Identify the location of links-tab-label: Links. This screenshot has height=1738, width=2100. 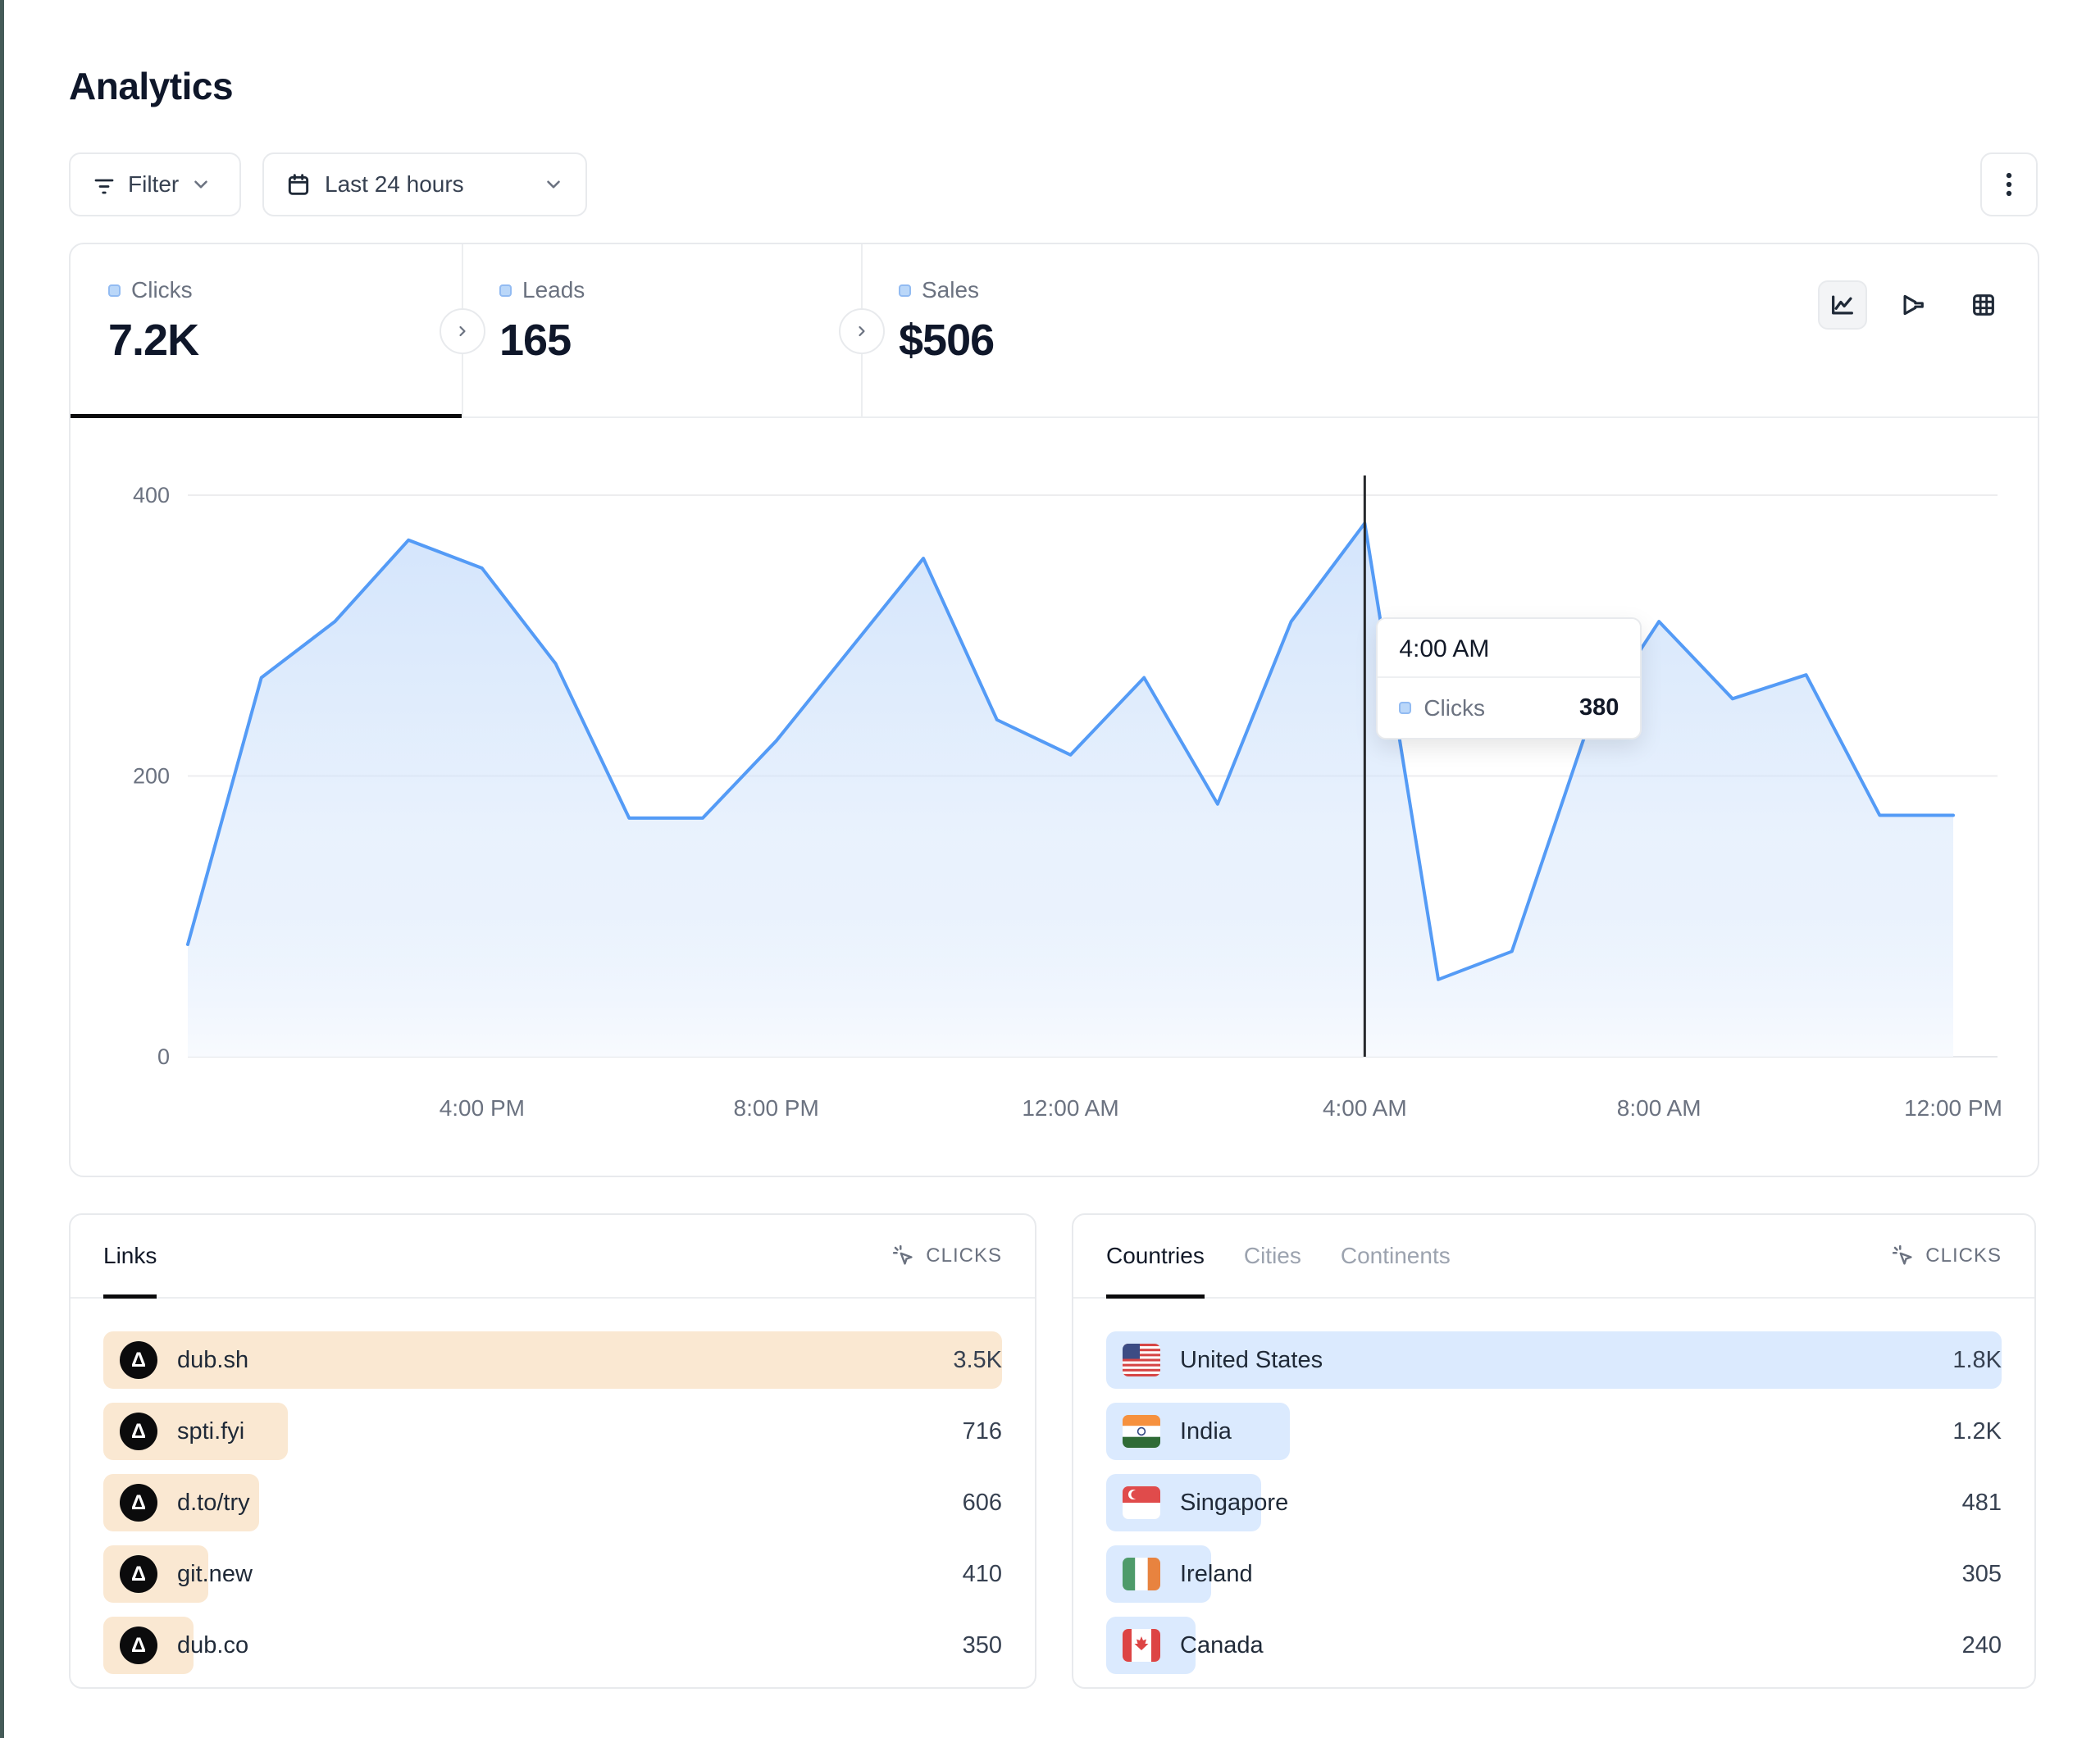
(130, 1255).